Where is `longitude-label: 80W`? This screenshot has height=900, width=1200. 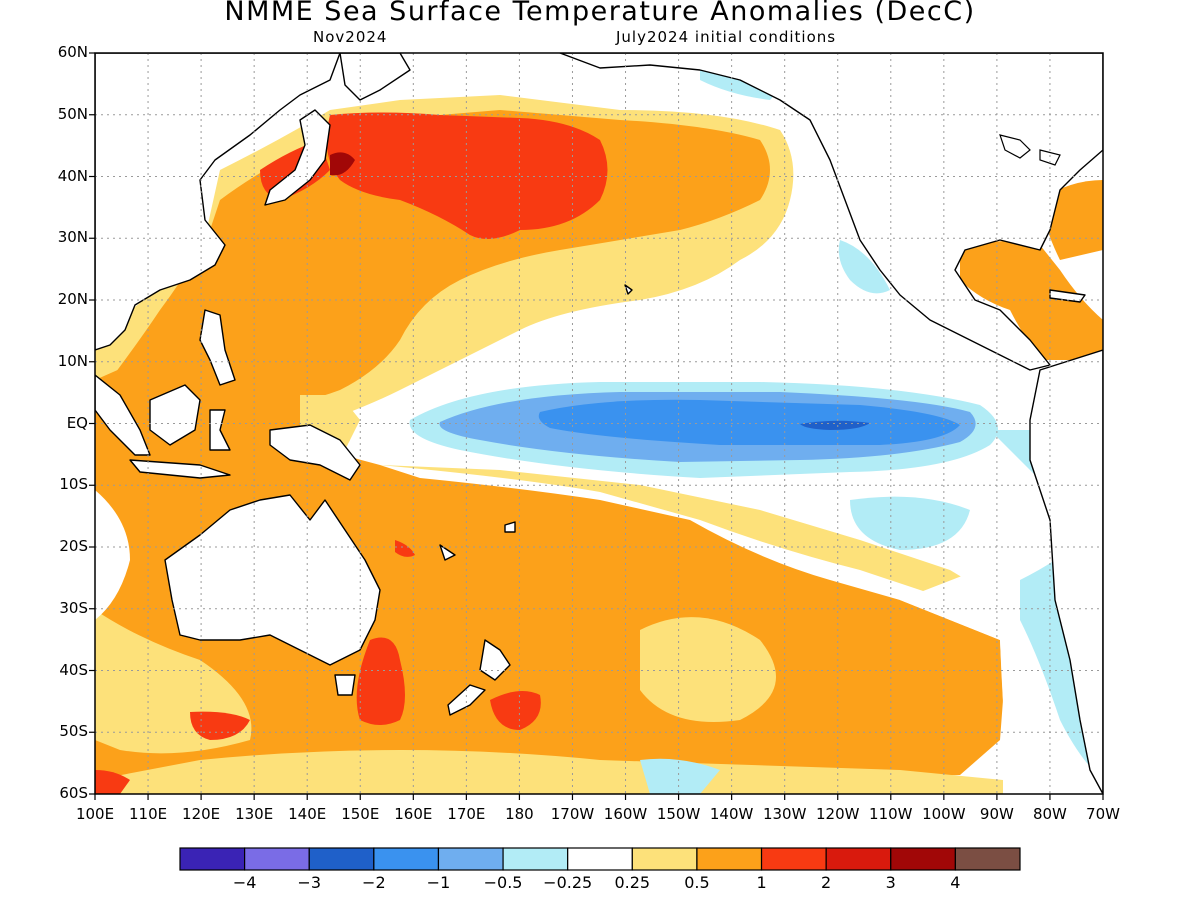
longitude-label: 80W is located at coordinates (1049, 814).